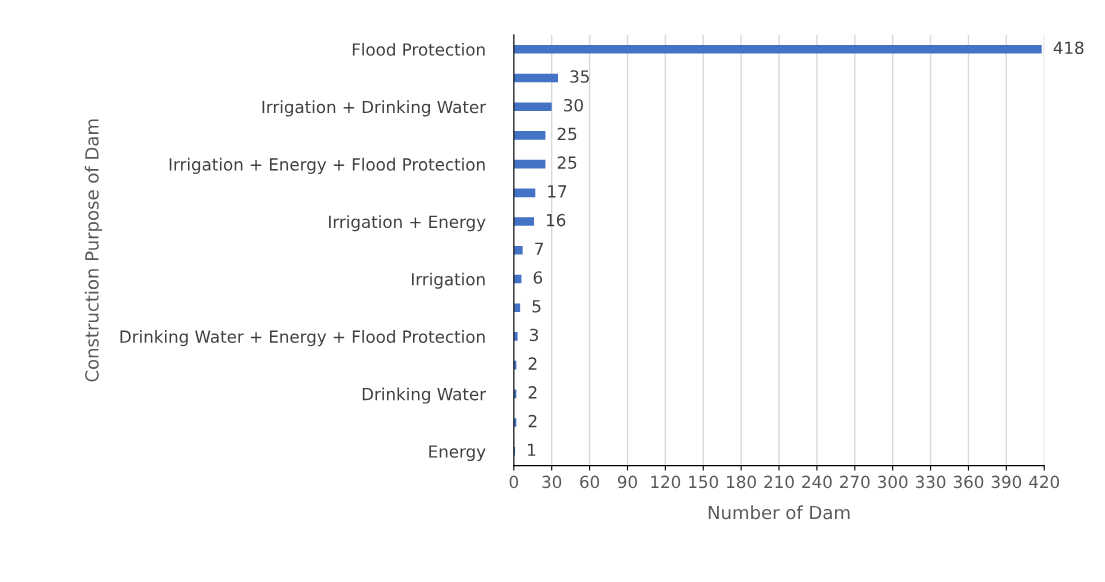 The height and width of the screenshot is (582, 1105). I want to click on data-label: 7, so click(539, 248).